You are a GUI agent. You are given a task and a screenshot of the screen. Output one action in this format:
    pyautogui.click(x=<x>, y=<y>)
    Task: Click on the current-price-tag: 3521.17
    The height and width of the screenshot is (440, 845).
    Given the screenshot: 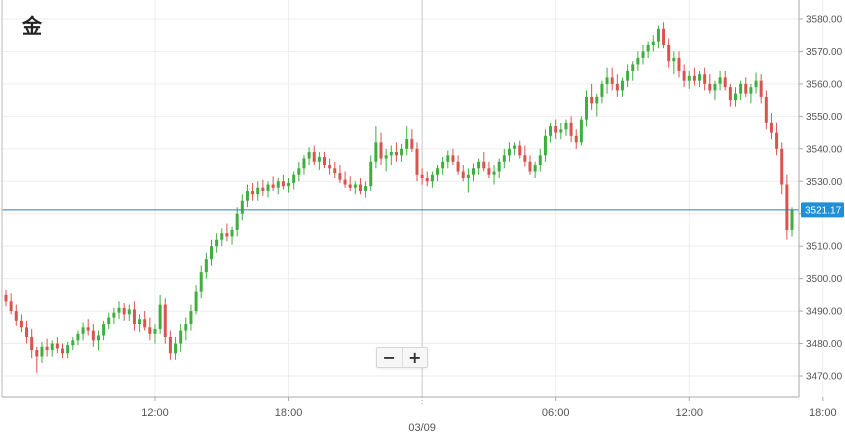 What is the action you would take?
    pyautogui.click(x=822, y=210)
    